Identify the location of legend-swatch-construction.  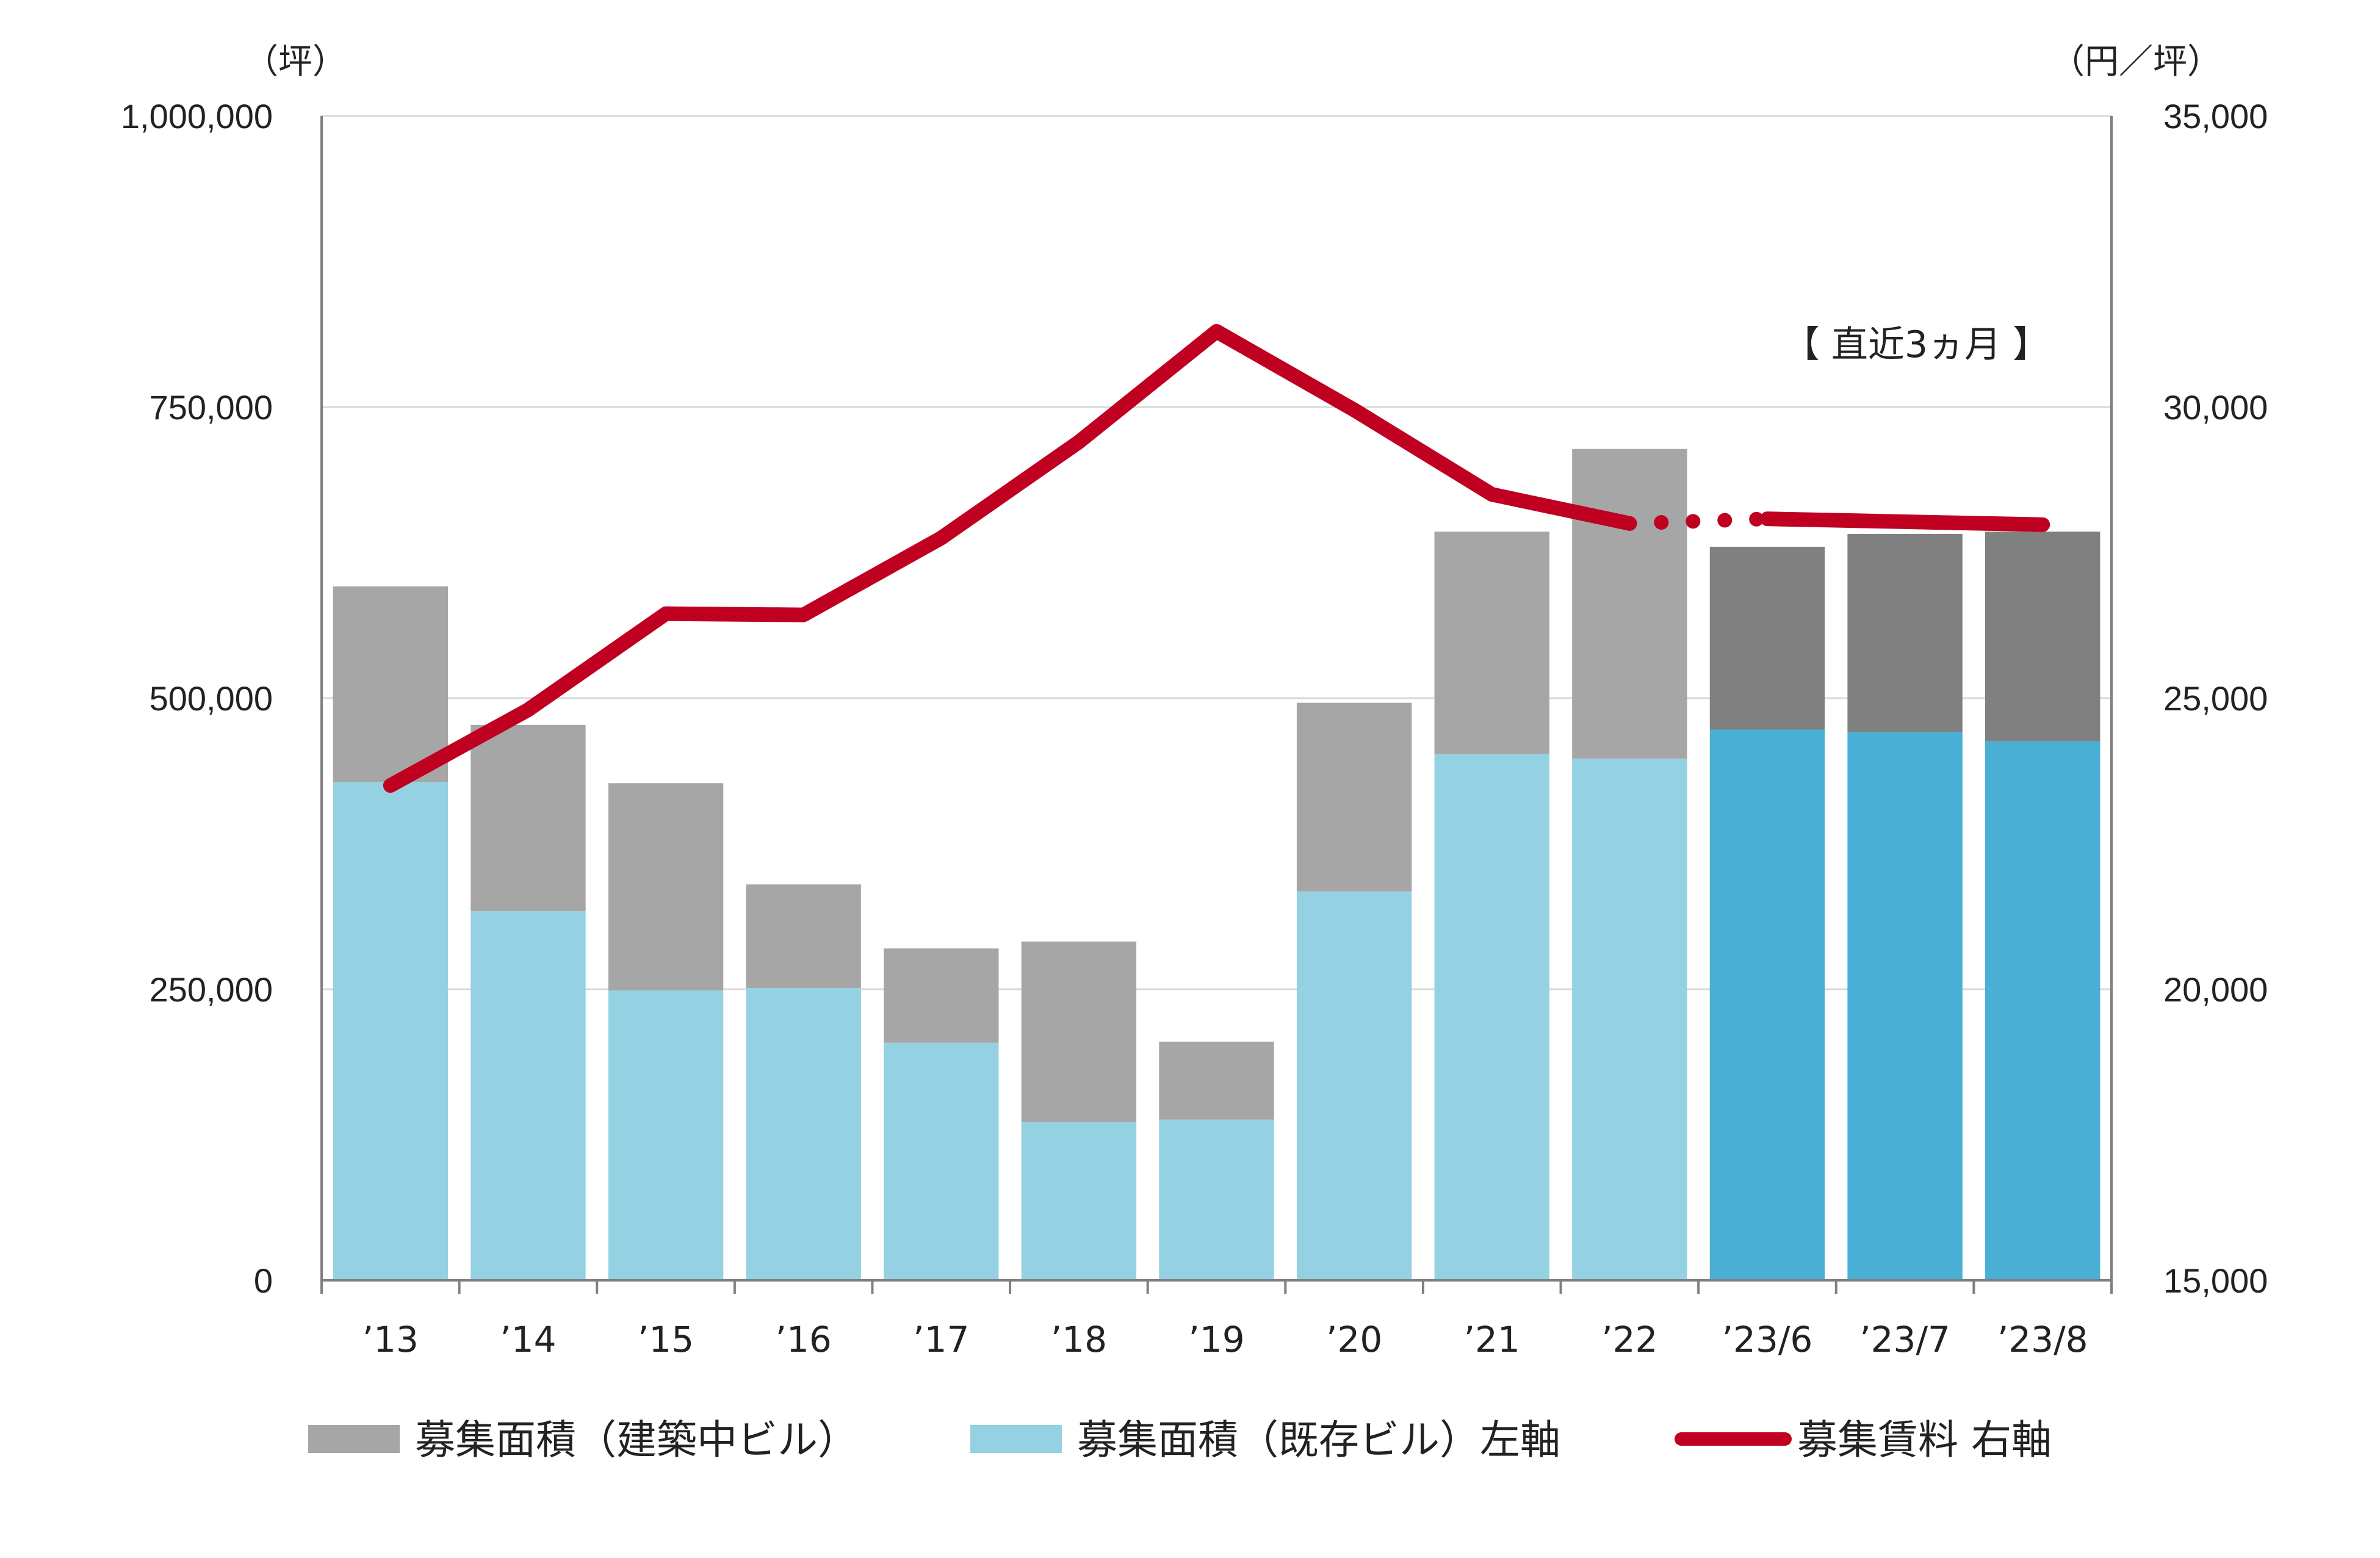
(354, 1439).